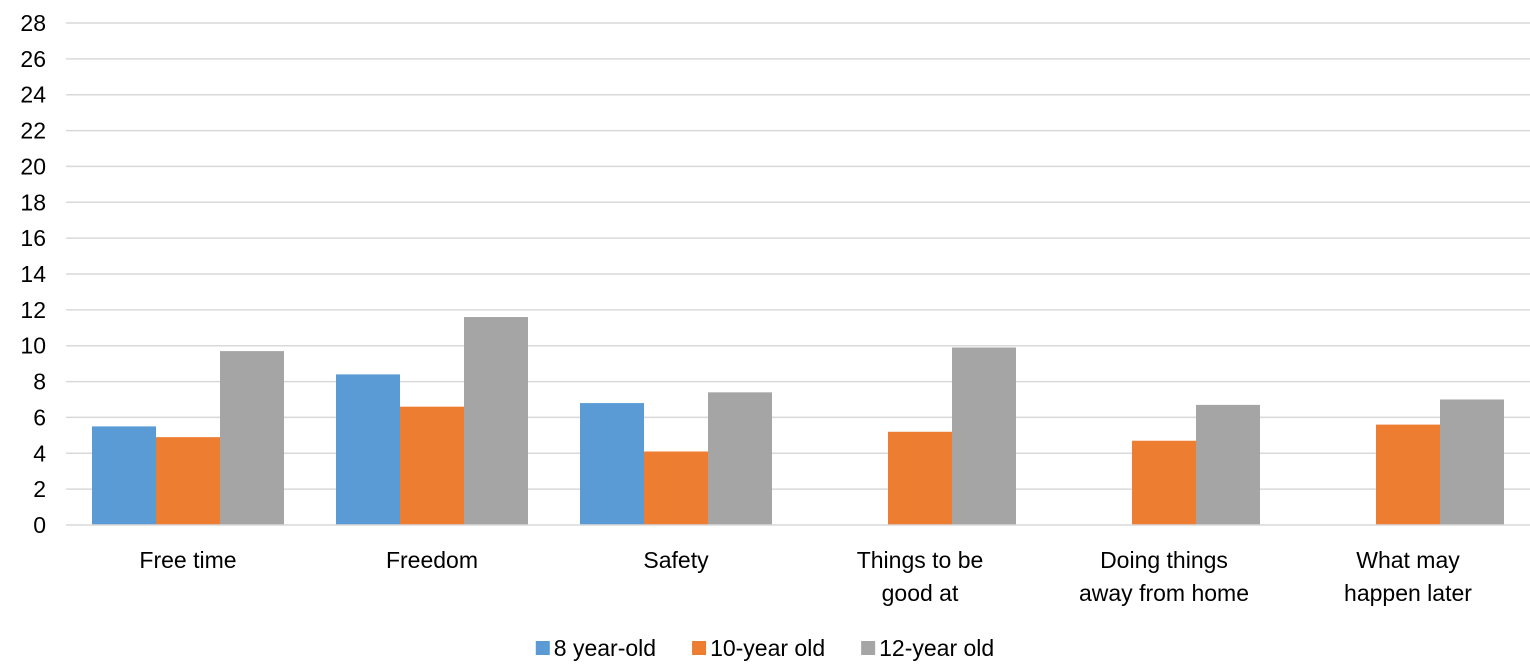 The image size is (1530, 666). Describe the element at coordinates (936, 648) in the screenshot. I see `legend-label: 12-year old` at that location.